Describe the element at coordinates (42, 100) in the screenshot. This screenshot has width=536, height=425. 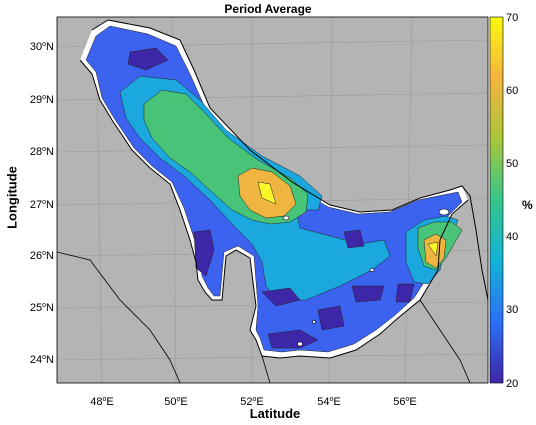
I see `lat-tick-29: 29oN` at that location.